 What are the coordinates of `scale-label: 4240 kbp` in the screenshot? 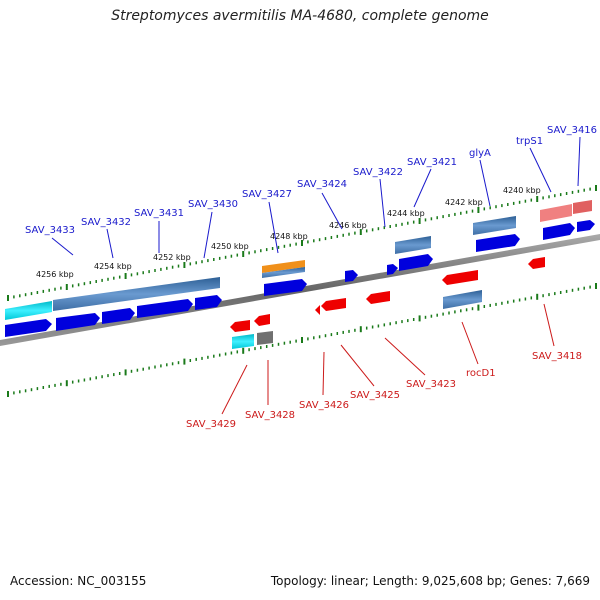 It's located at (522, 190).